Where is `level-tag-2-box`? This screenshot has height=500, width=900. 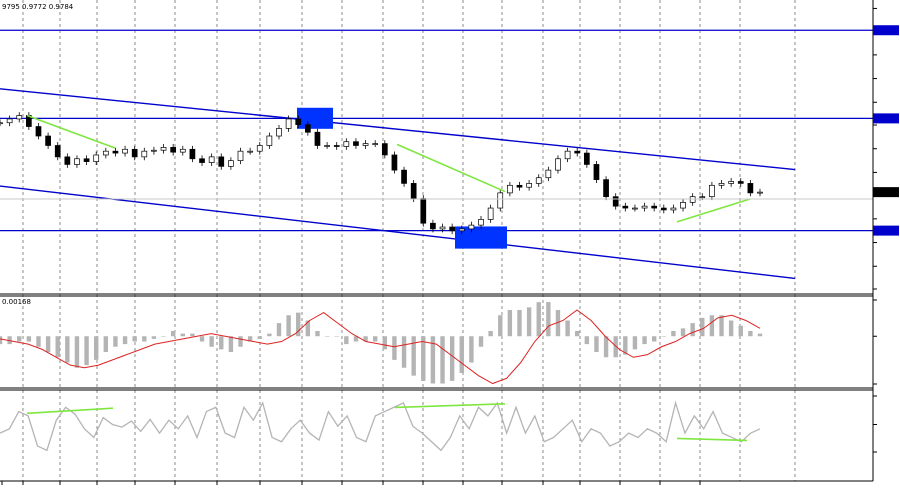
level-tag-2-box is located at coordinates (886, 230).